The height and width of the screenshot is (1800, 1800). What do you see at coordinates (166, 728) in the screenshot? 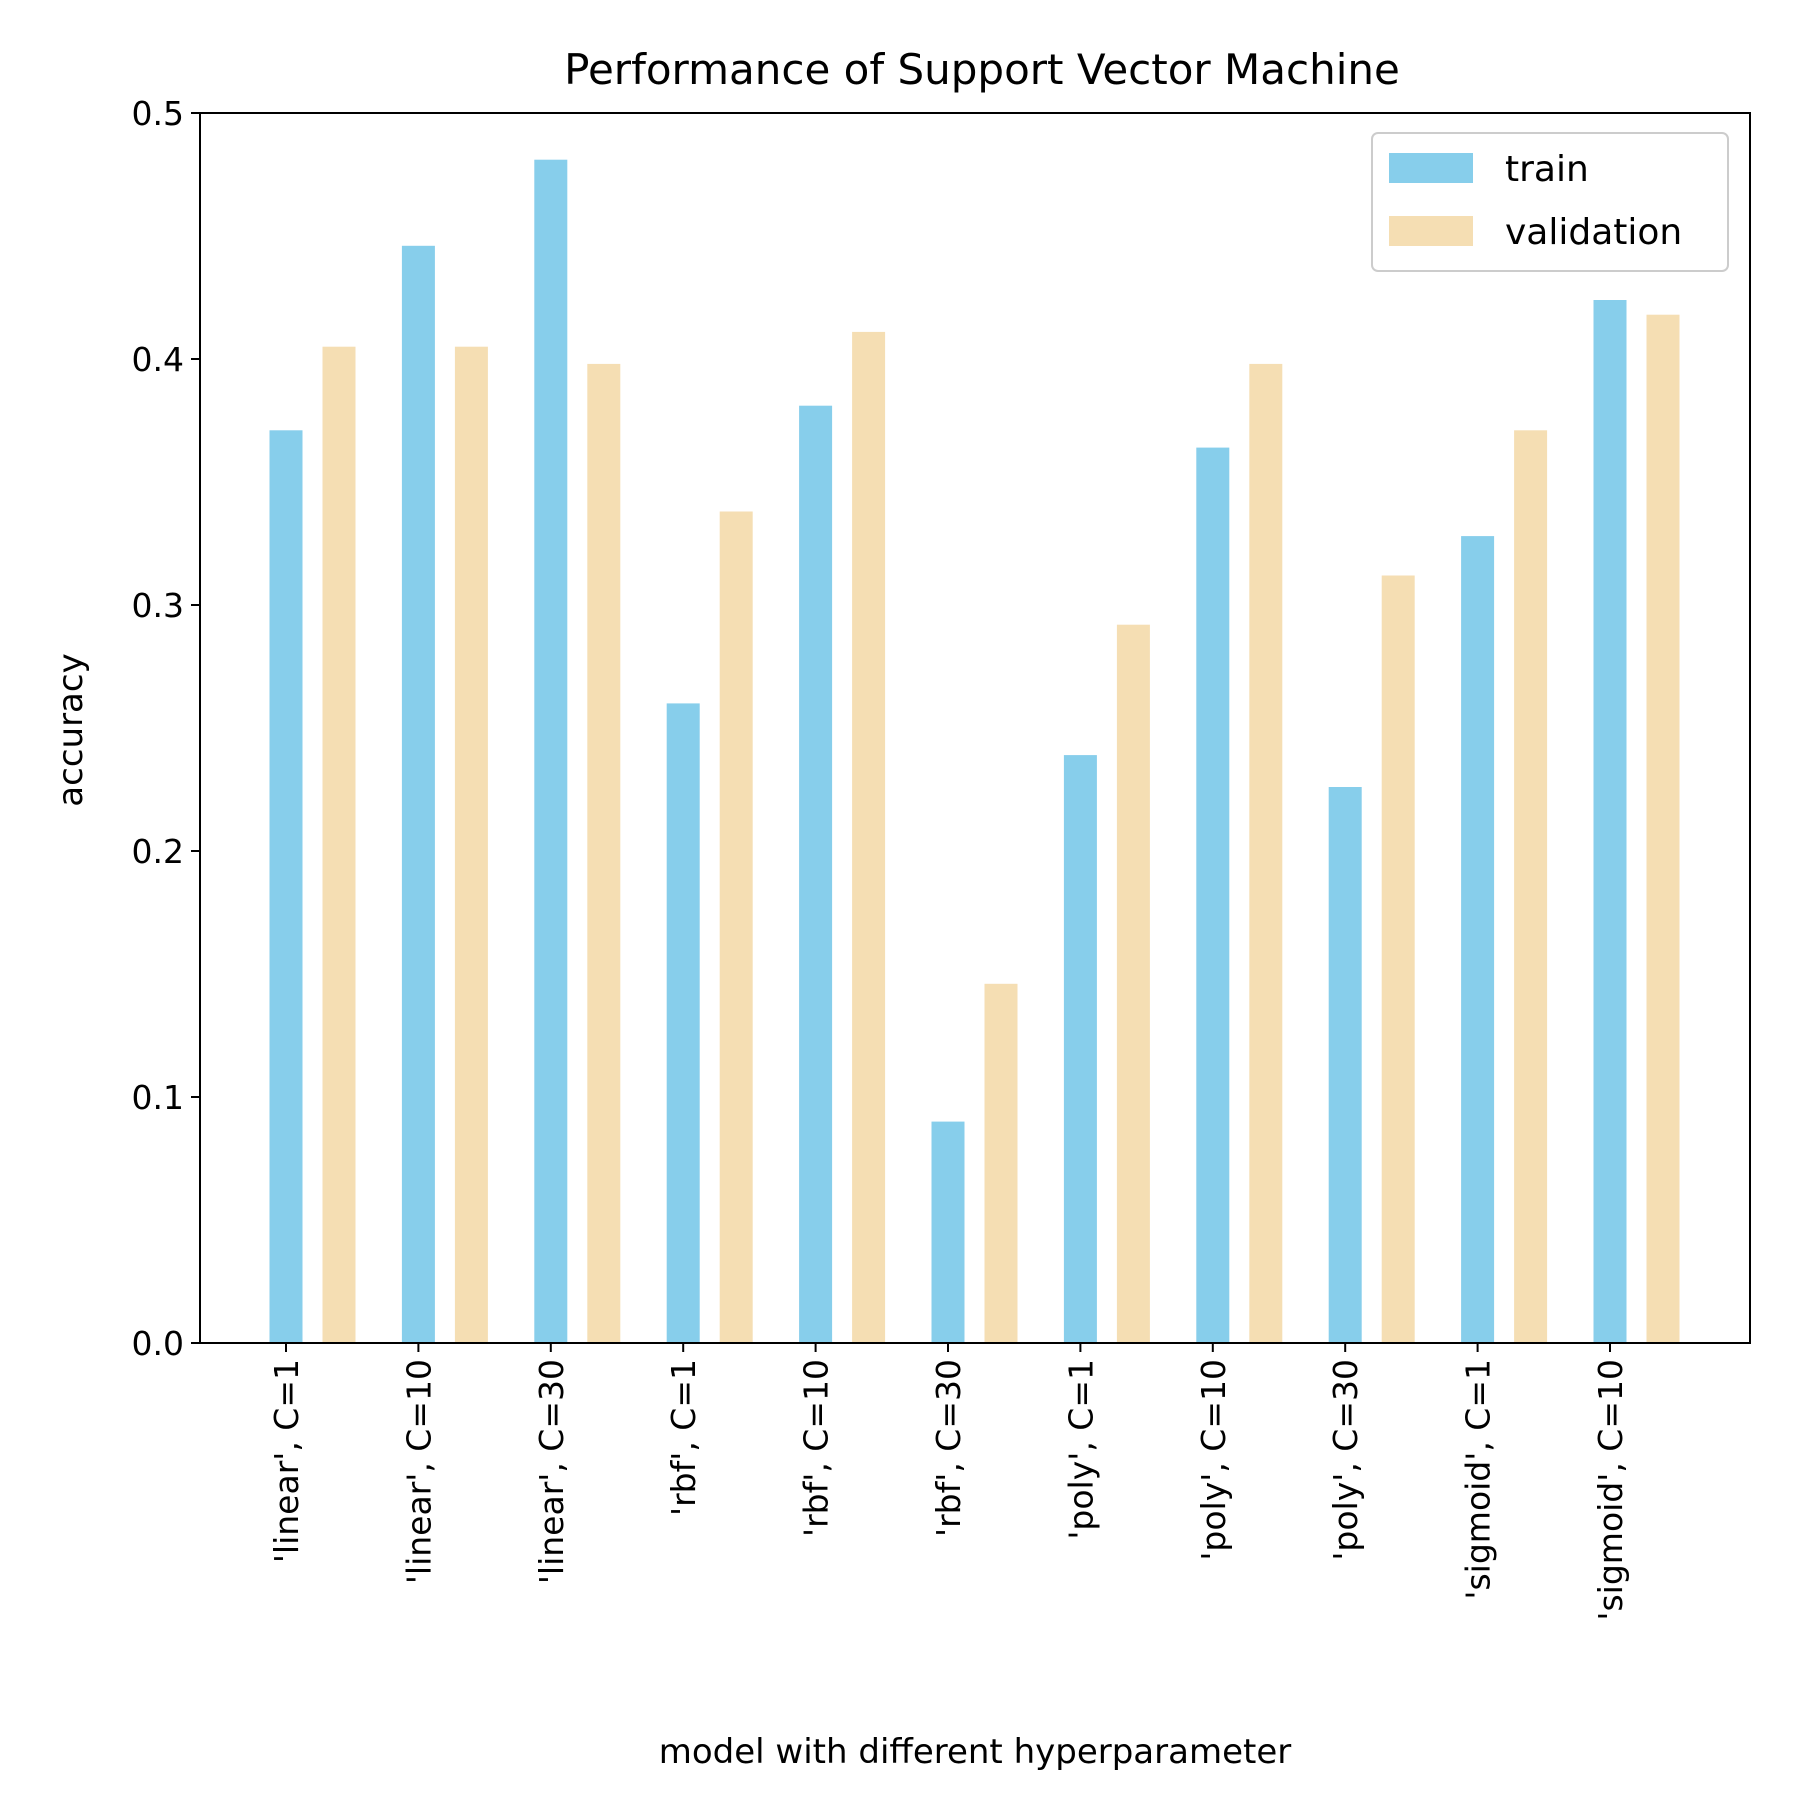
I see `y-axis: 0.0 0.1 0.2 0.3 0.4 0.5` at bounding box center [166, 728].